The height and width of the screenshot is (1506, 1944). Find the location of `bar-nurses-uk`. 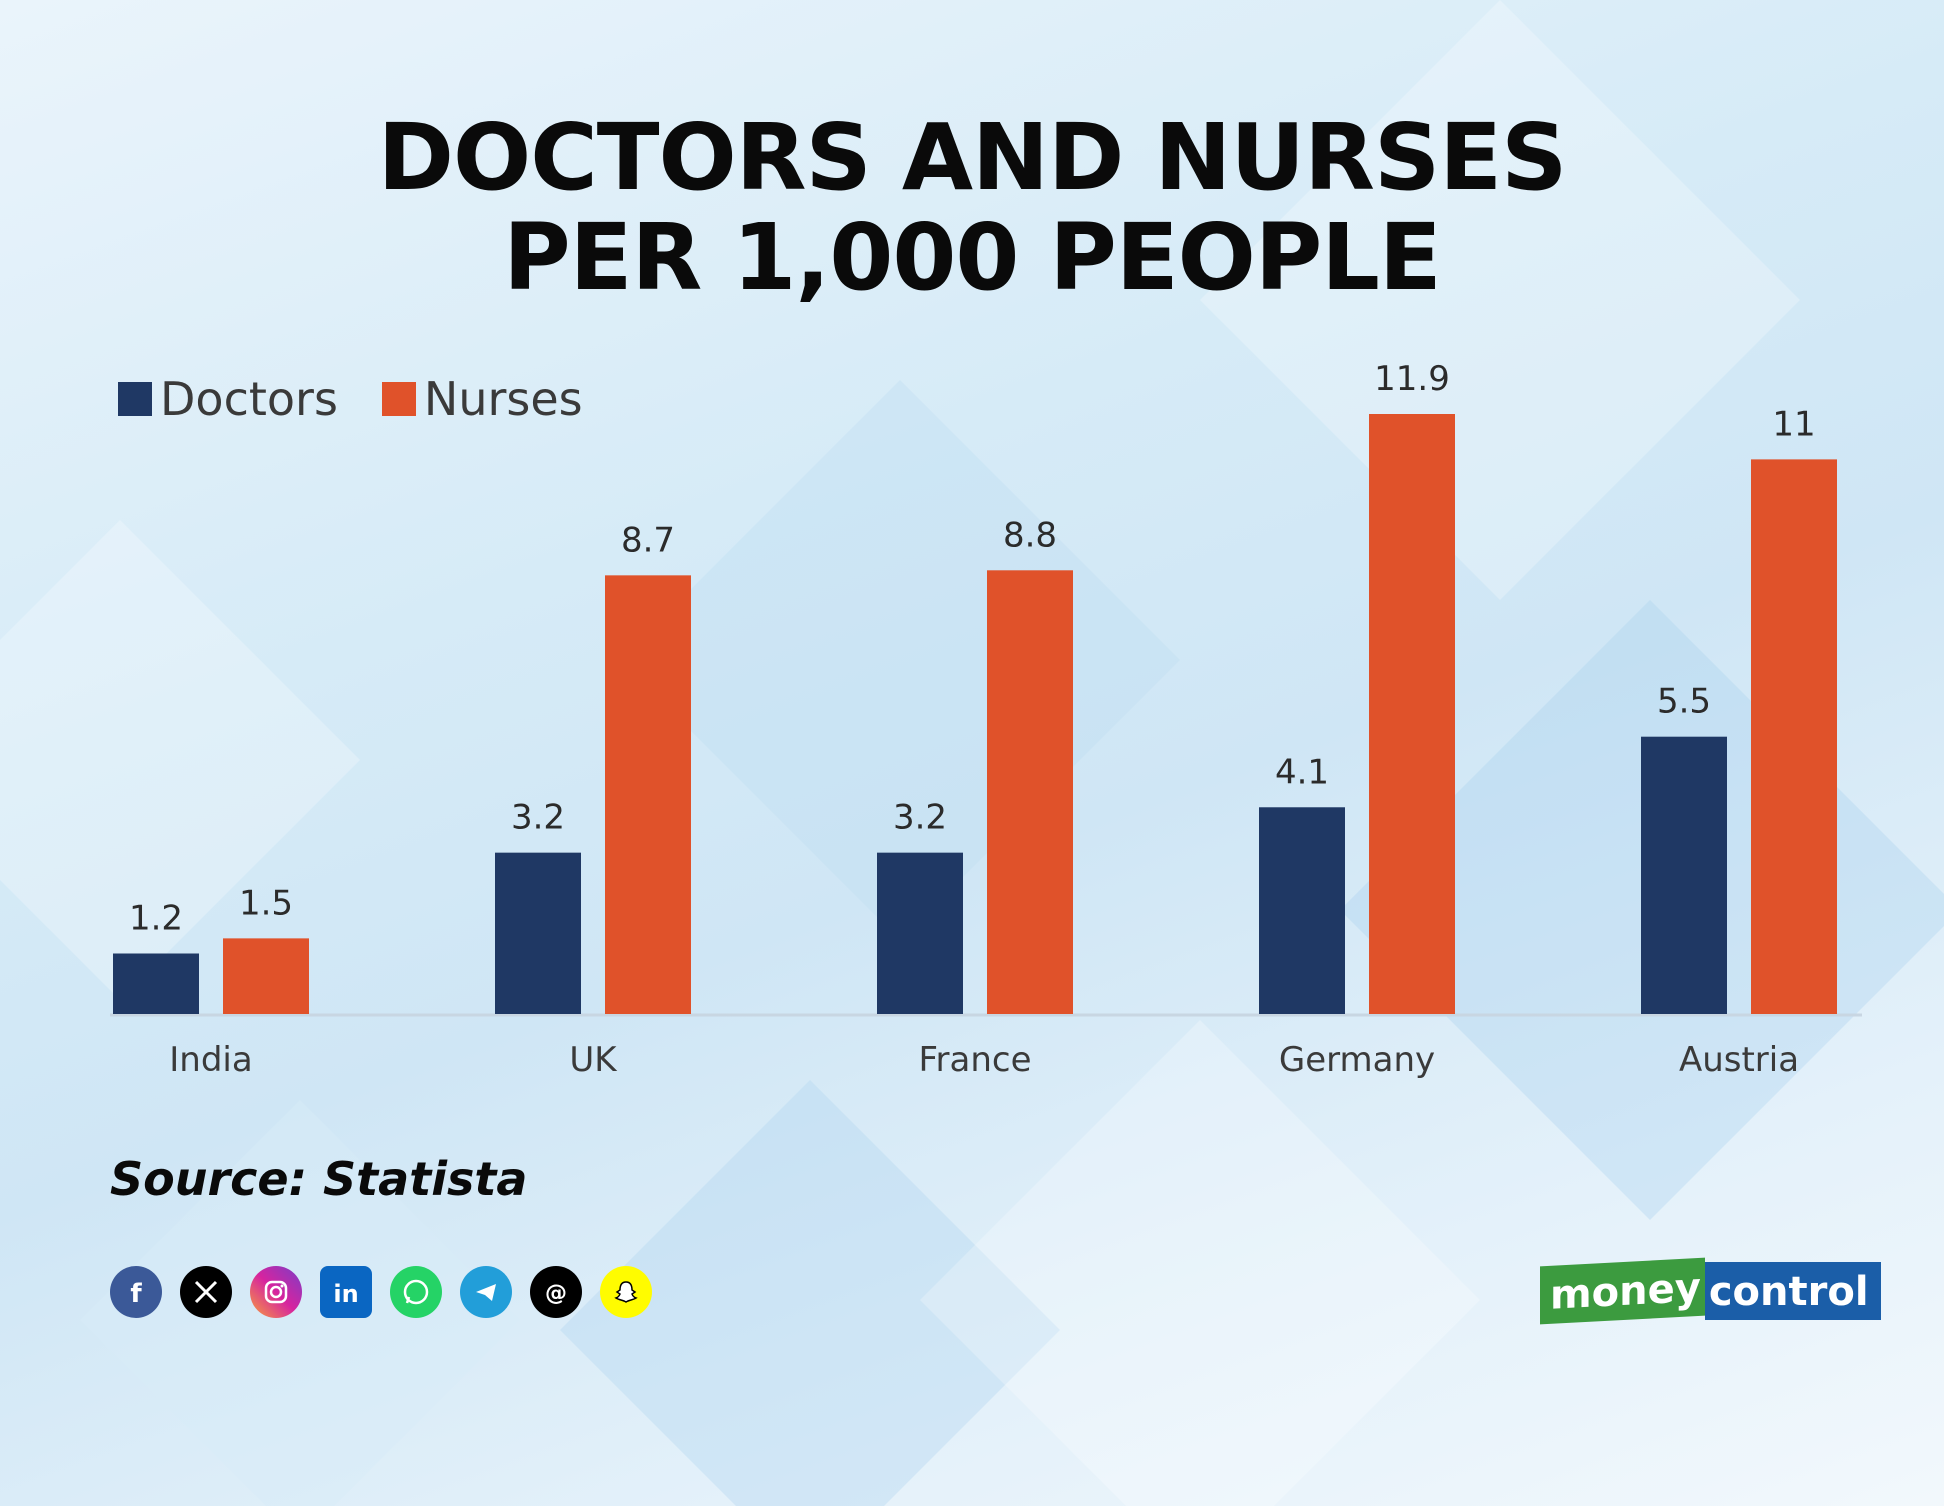

bar-nurses-uk is located at coordinates (648, 794).